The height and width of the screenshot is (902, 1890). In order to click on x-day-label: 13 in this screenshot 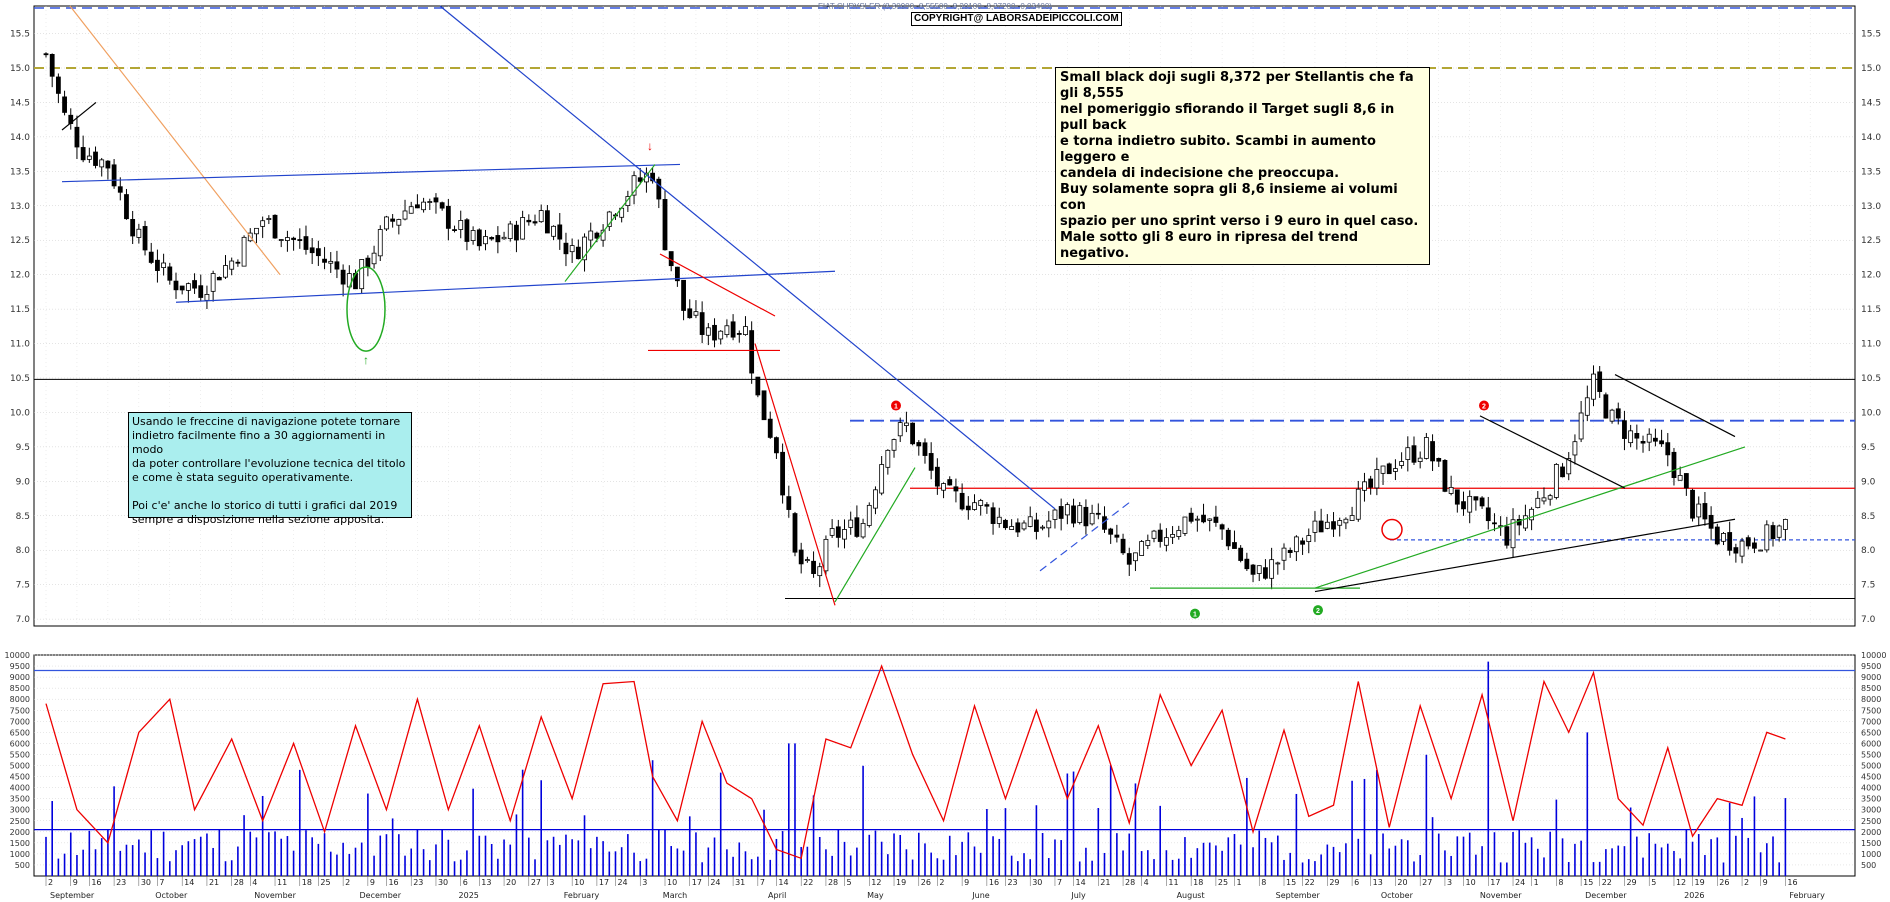, I will do `click(1378, 882)`.